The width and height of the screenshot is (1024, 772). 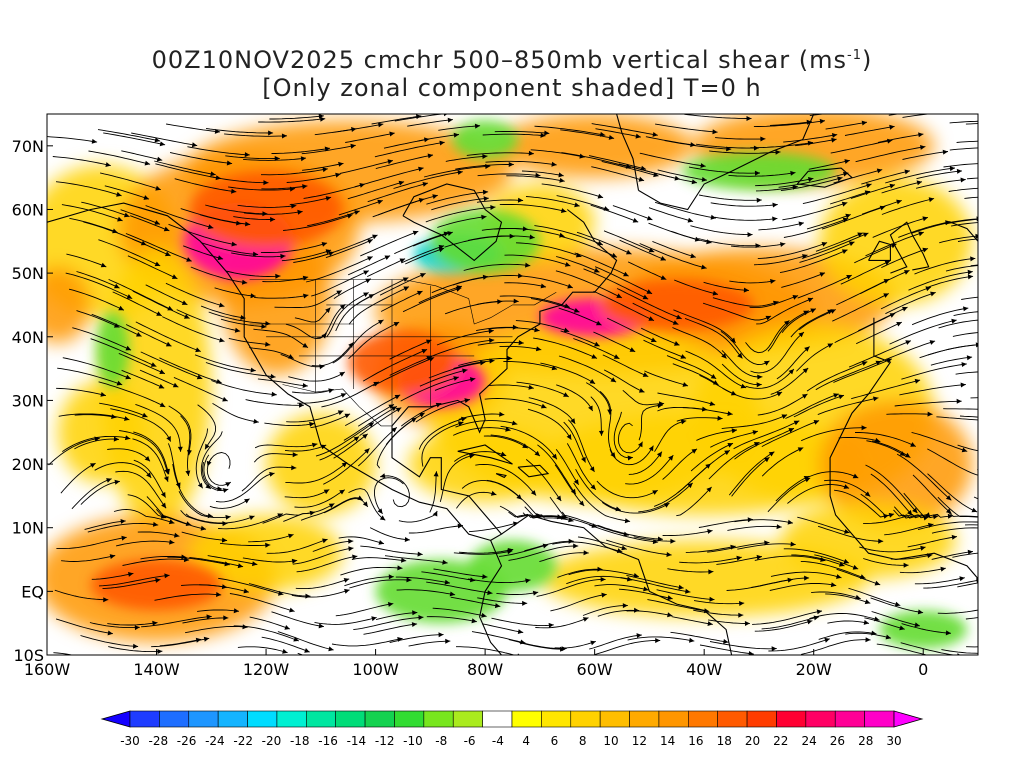 What do you see at coordinates (526, 741) in the screenshot?
I see `colorbar-label: 4` at bounding box center [526, 741].